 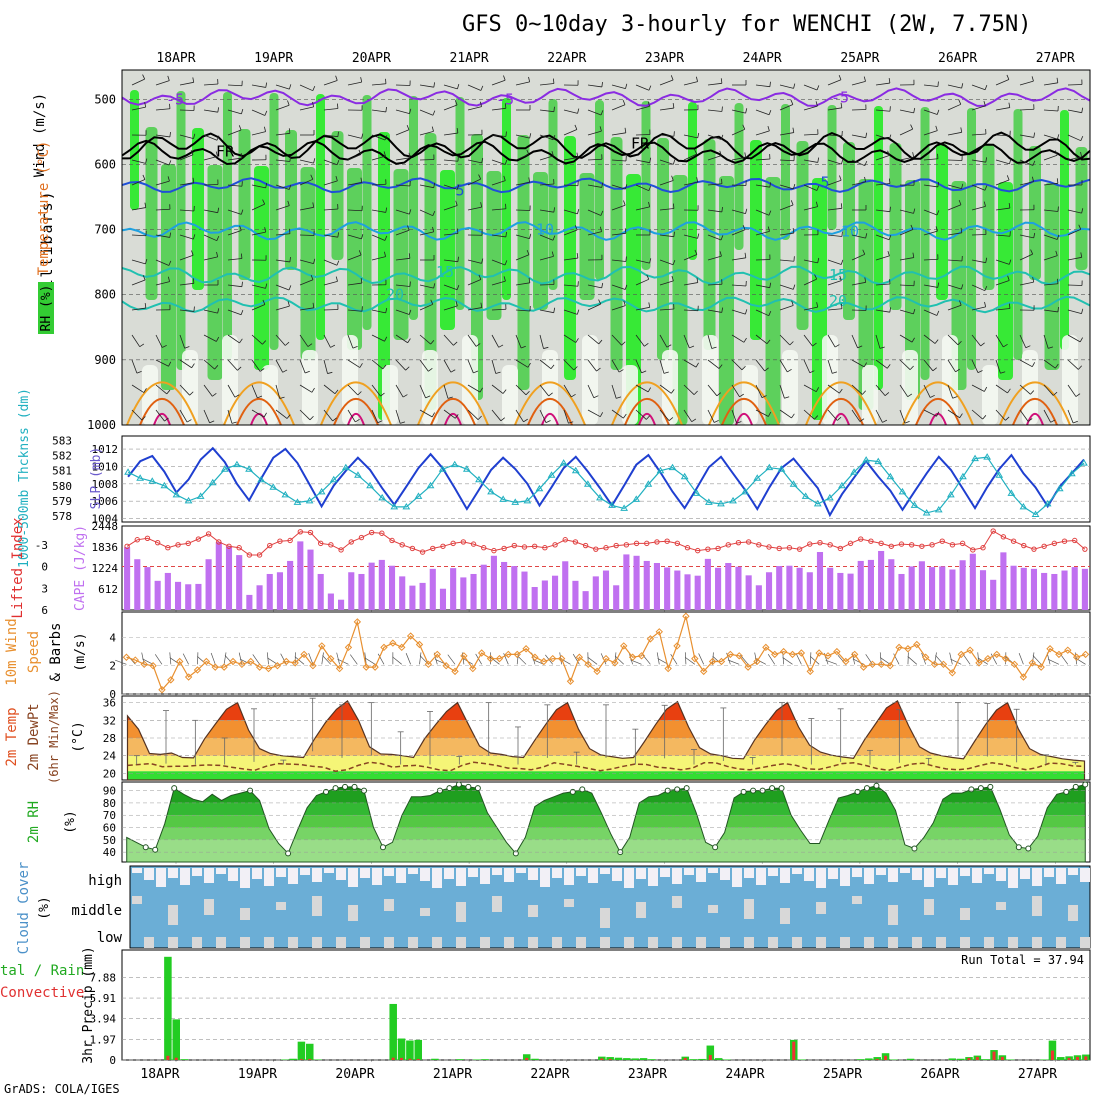 What do you see at coordinates (103, 998) in the screenshot?
I see `precip-tick-label: 5.91` at bounding box center [103, 998].